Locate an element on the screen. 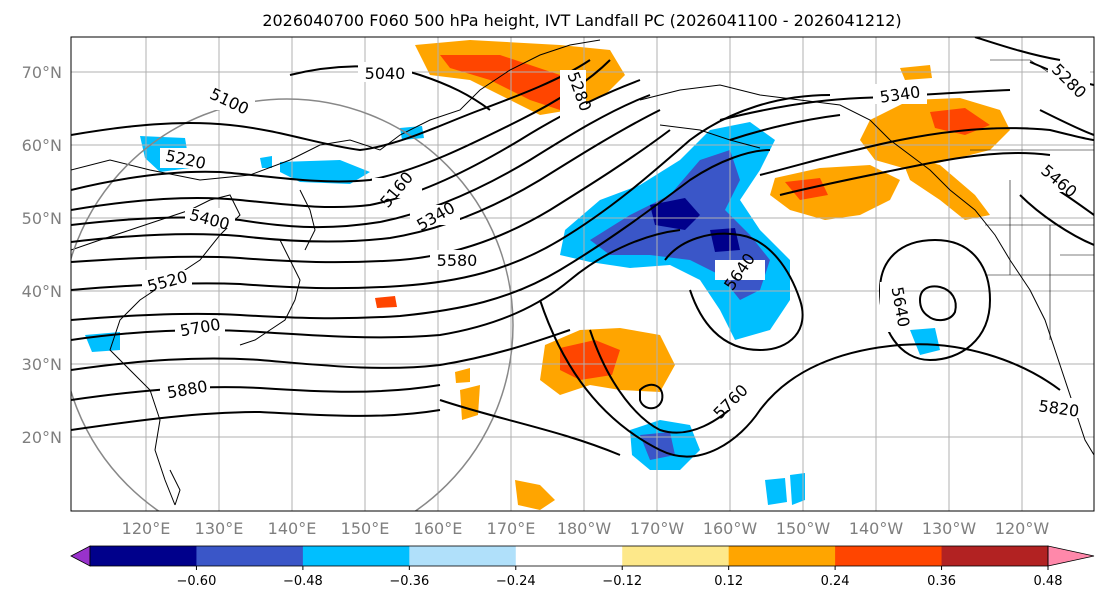  colorbar-tick-label: 0.36 is located at coordinates (941, 581).